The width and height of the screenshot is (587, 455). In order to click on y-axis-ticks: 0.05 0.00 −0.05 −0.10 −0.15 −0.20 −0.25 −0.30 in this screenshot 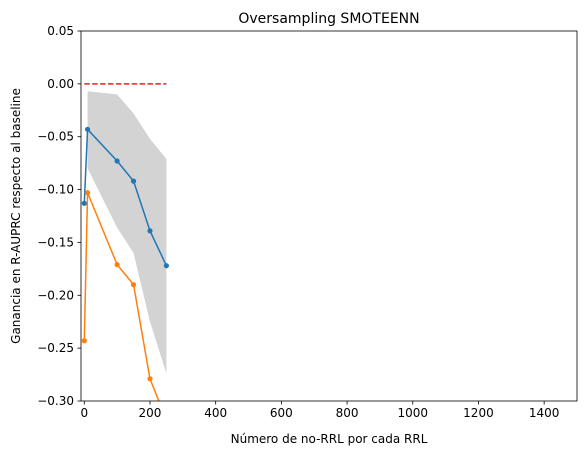, I will do `click(59, 216)`.